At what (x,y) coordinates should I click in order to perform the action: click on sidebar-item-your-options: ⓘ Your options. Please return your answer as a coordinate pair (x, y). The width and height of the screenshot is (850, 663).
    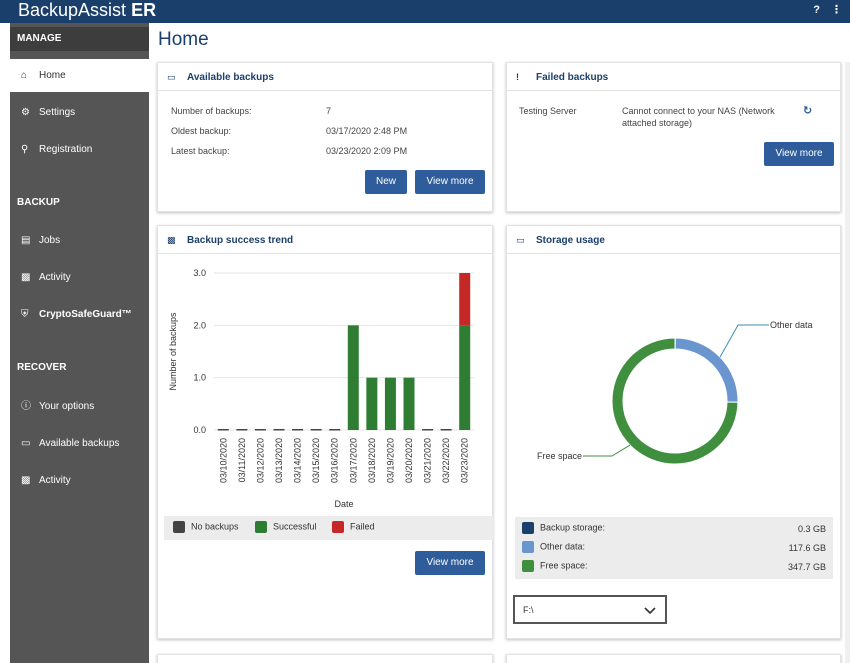
    Looking at the image, I should click on (79, 406).